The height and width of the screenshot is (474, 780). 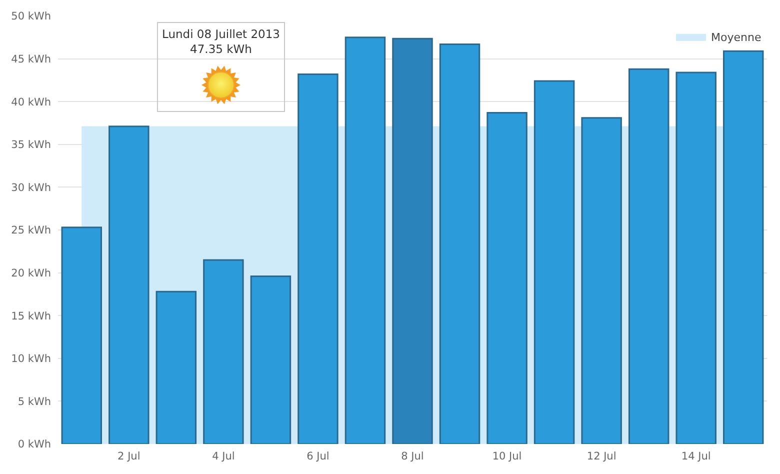 What do you see at coordinates (31, 359) in the screenshot?
I see `y-tick-label: 10 kWh` at bounding box center [31, 359].